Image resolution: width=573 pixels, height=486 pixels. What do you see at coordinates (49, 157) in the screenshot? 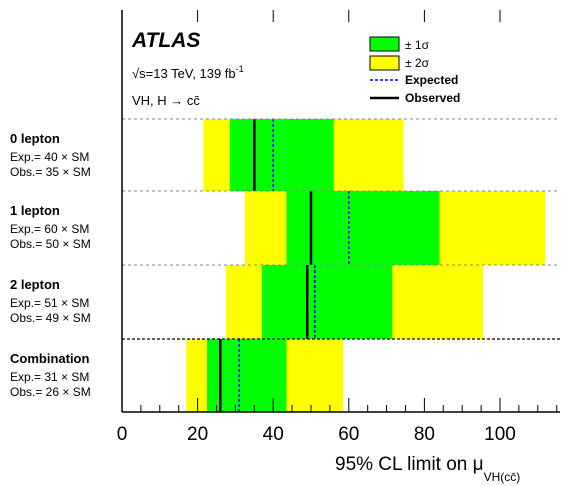
I see `expected-limit-text-0: Exp.= 40 × SM` at bounding box center [49, 157].